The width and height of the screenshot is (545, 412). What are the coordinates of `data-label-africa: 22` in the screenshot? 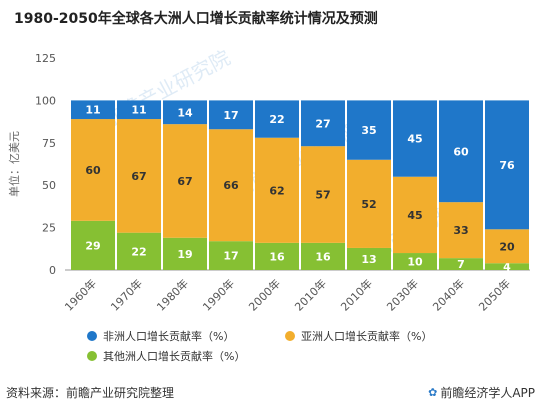 It's located at (276, 119).